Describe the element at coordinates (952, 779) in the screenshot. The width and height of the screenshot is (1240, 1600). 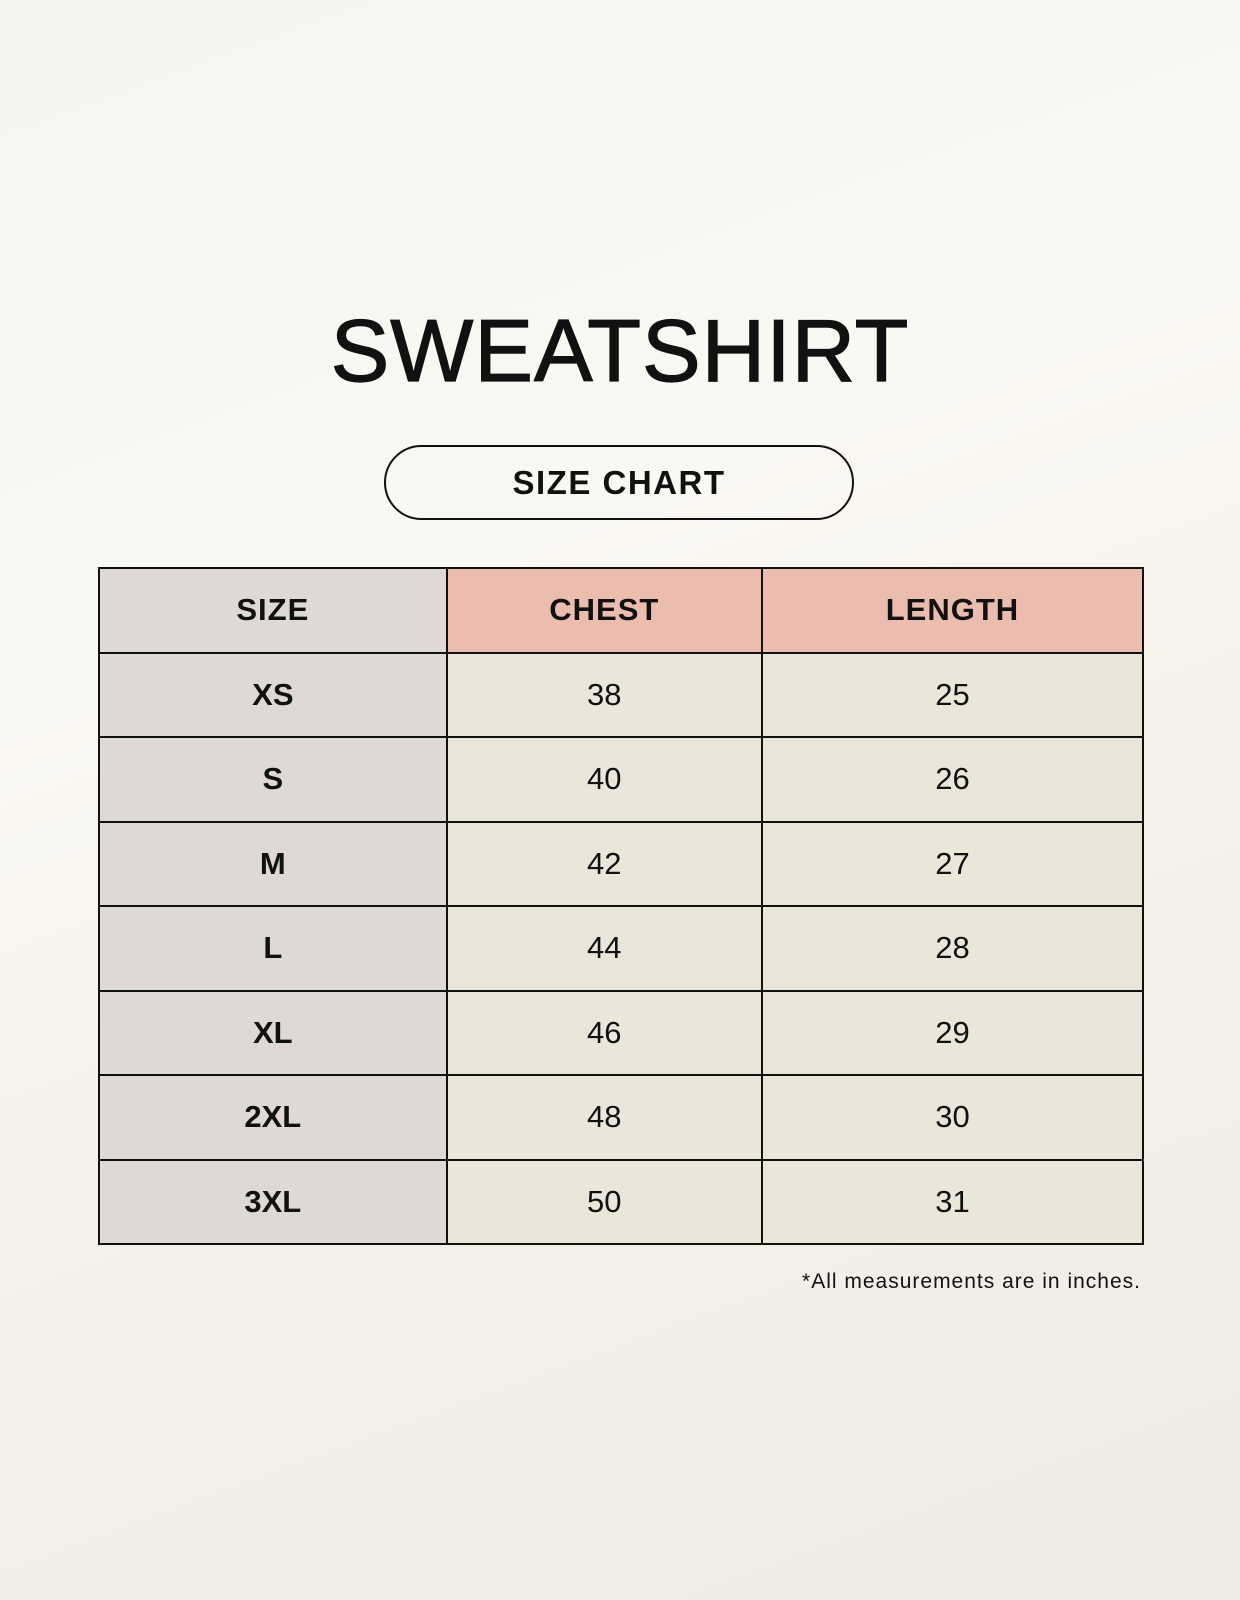
I see `length-cell: 26` at that location.